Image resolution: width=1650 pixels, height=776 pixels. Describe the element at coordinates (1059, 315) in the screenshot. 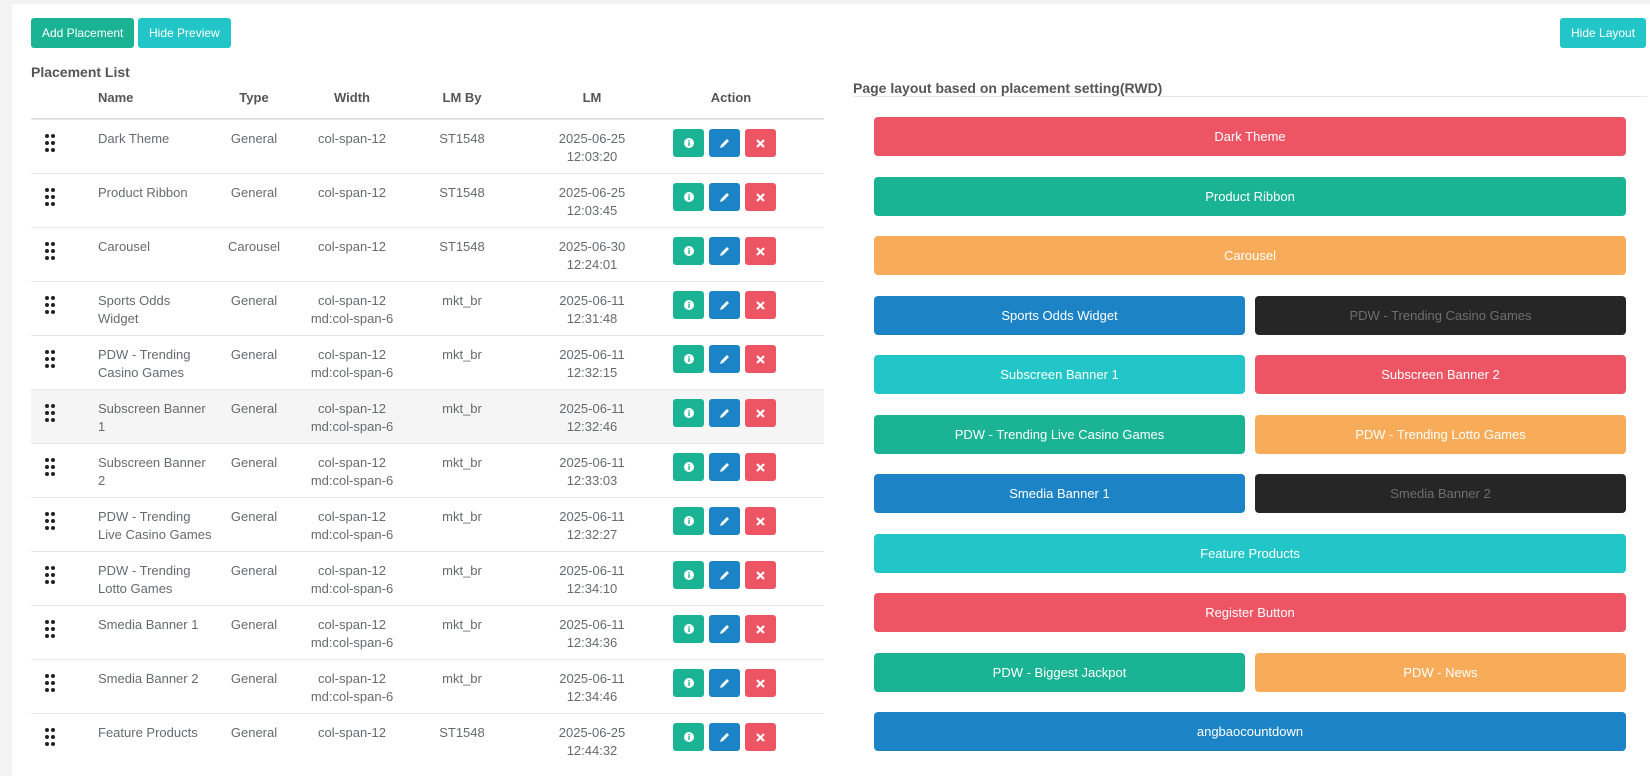

I see `layout-block: Sports Odds Widget` at that location.